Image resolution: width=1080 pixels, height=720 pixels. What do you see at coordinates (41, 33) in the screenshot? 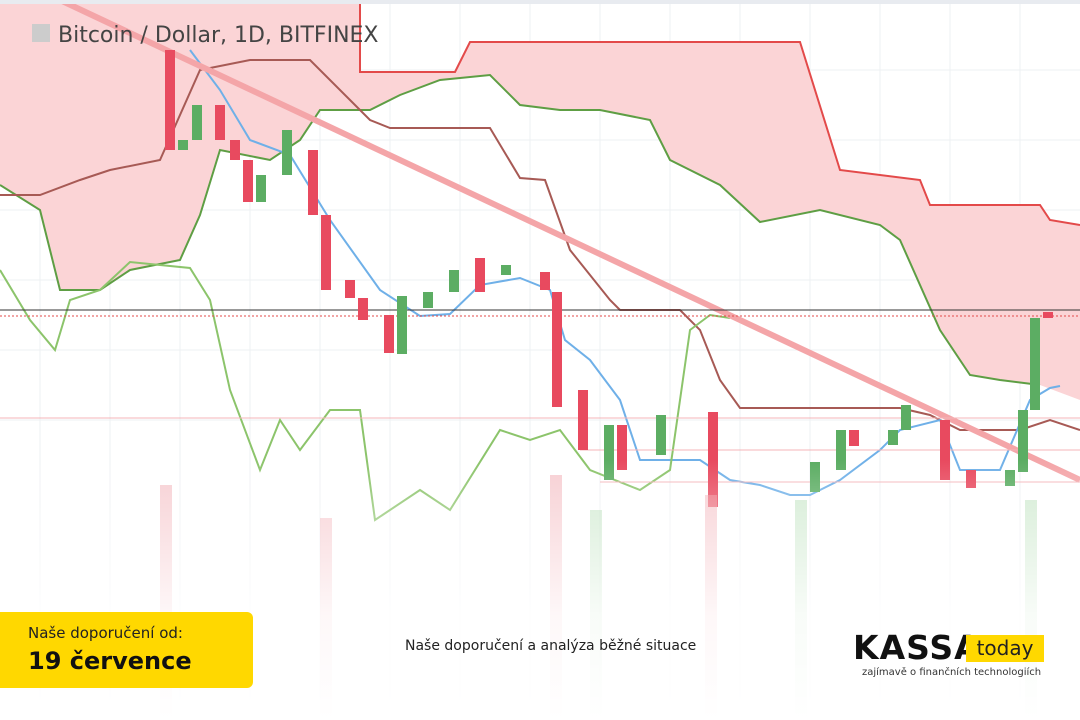
I see `icon` at bounding box center [41, 33].